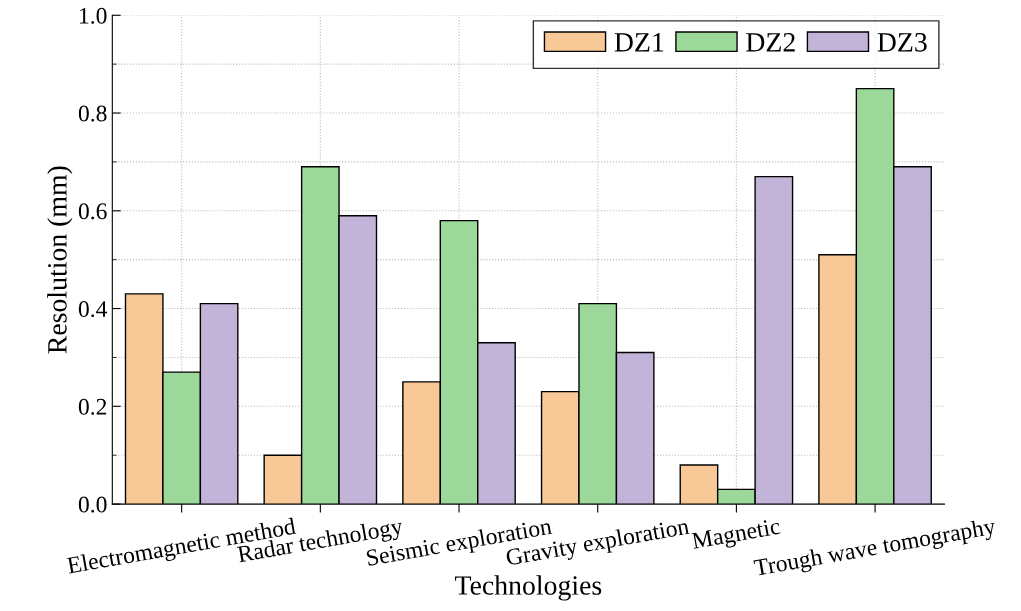 Image resolution: width=1021 pixels, height=611 pixels. Describe the element at coordinates (902, 42) in the screenshot. I see `legend-label: DZ3` at that location.